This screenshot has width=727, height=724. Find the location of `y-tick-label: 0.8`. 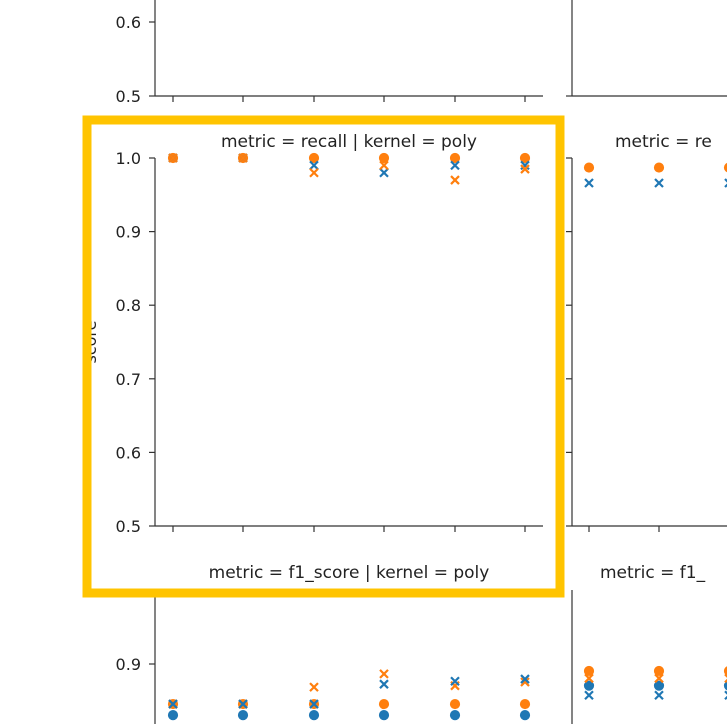

y-tick-label: 0.8 is located at coordinates (128, 305).